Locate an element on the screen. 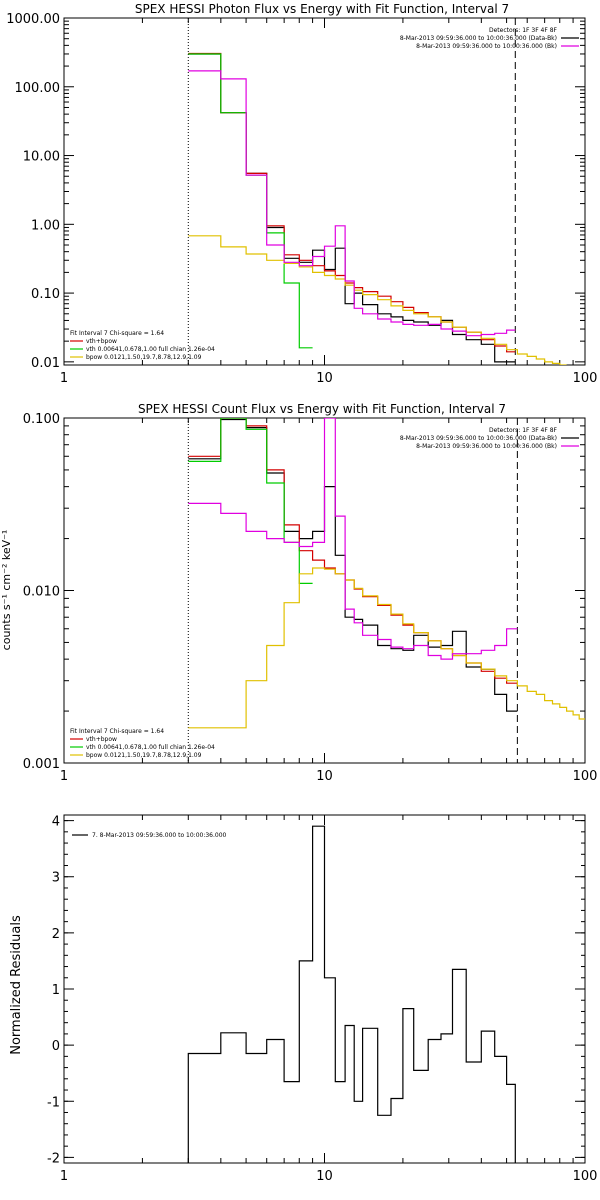  y-tick-label: 4 is located at coordinates (56, 822).